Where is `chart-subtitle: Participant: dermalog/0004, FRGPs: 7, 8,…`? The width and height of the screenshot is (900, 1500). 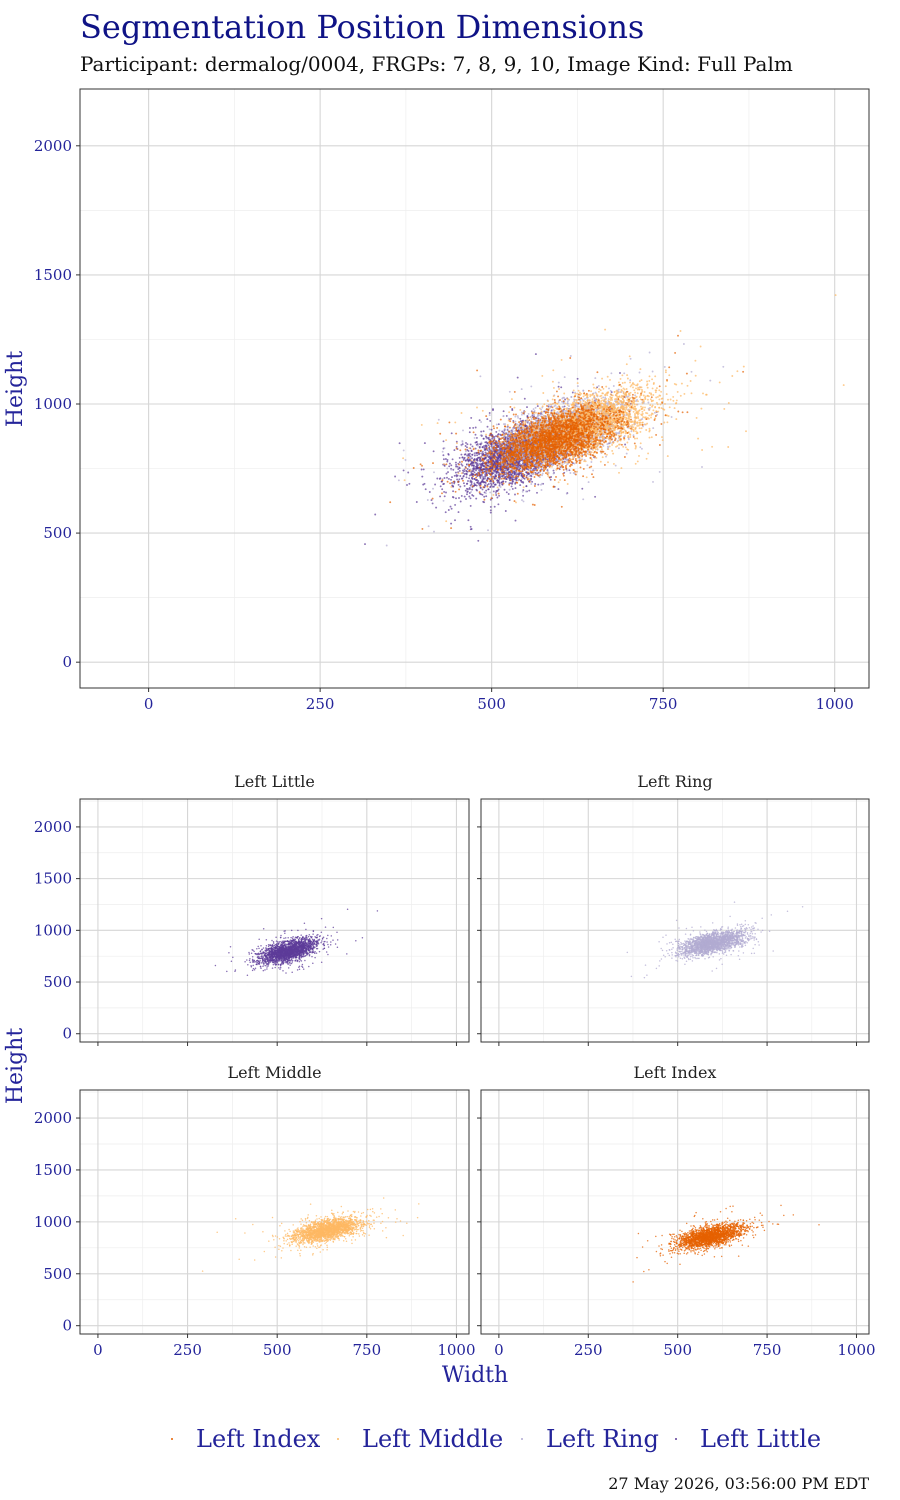 chart-subtitle: Participant: dermalog/0004, FRGPs: 7, 8,… is located at coordinates (436, 64).